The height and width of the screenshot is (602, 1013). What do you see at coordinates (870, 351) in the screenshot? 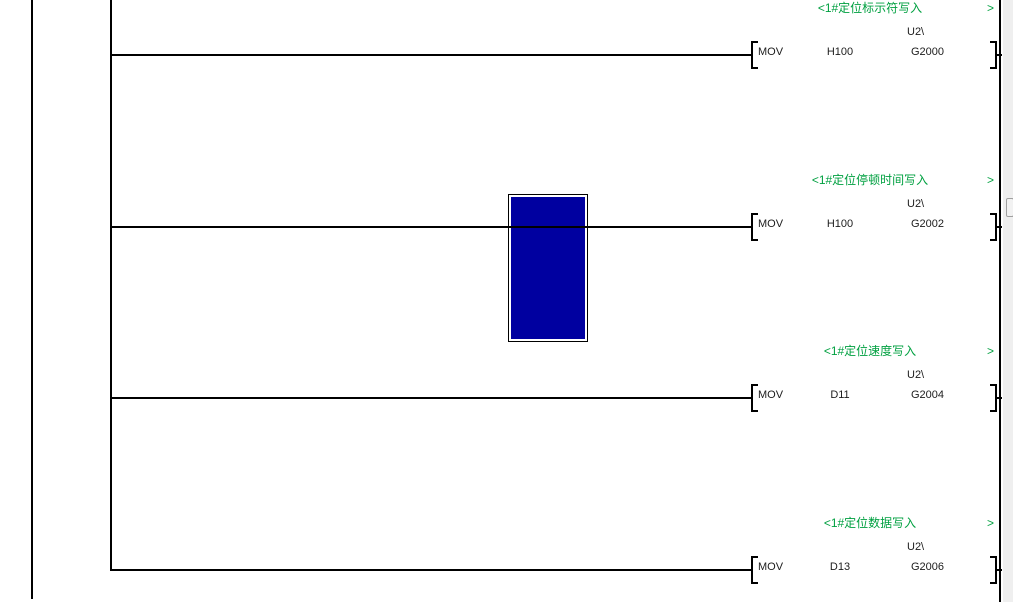
I see `rung-comment: <1#定位速度写入` at bounding box center [870, 351].